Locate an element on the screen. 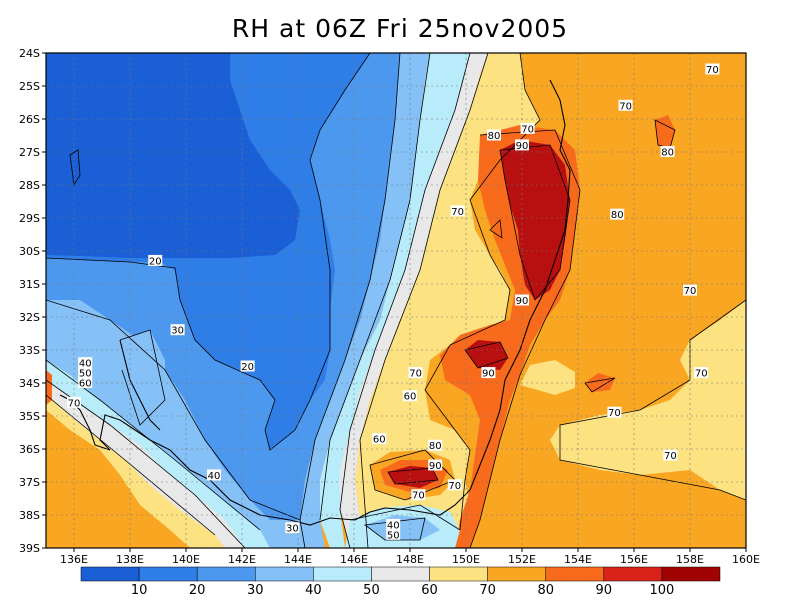  lat-tick-label: 36S is located at coordinates (29, 449).